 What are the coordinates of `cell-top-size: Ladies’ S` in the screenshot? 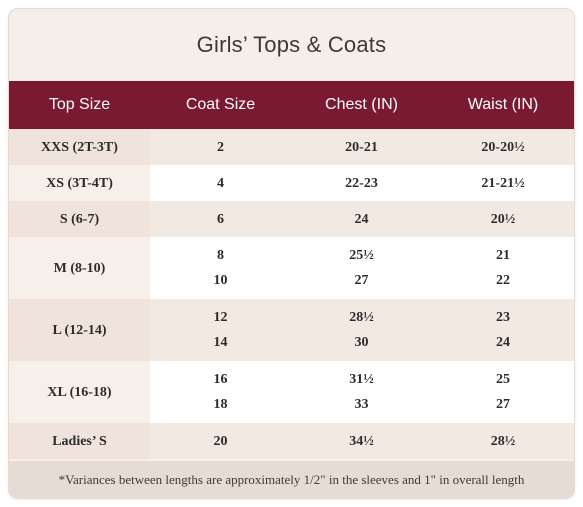 It's located at (79, 441).